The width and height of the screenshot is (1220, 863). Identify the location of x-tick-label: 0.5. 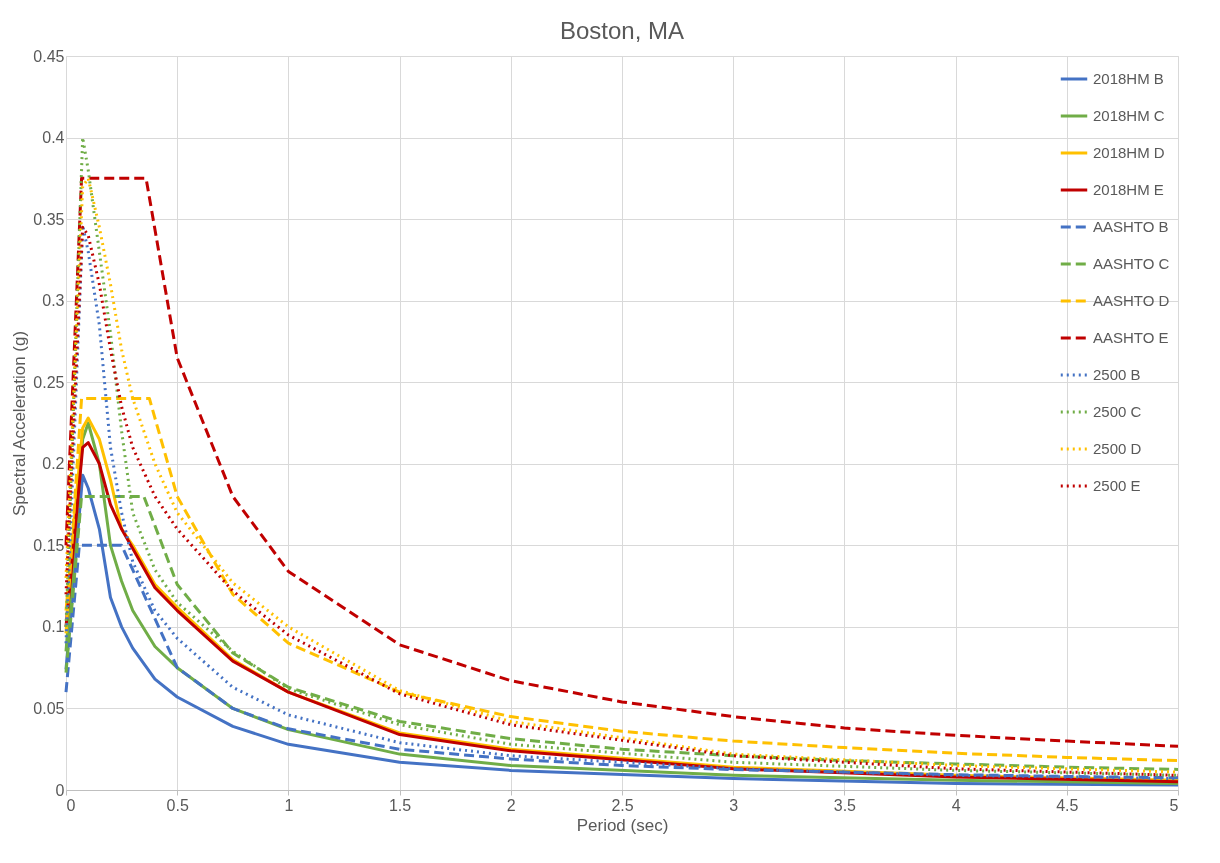
(177, 805).